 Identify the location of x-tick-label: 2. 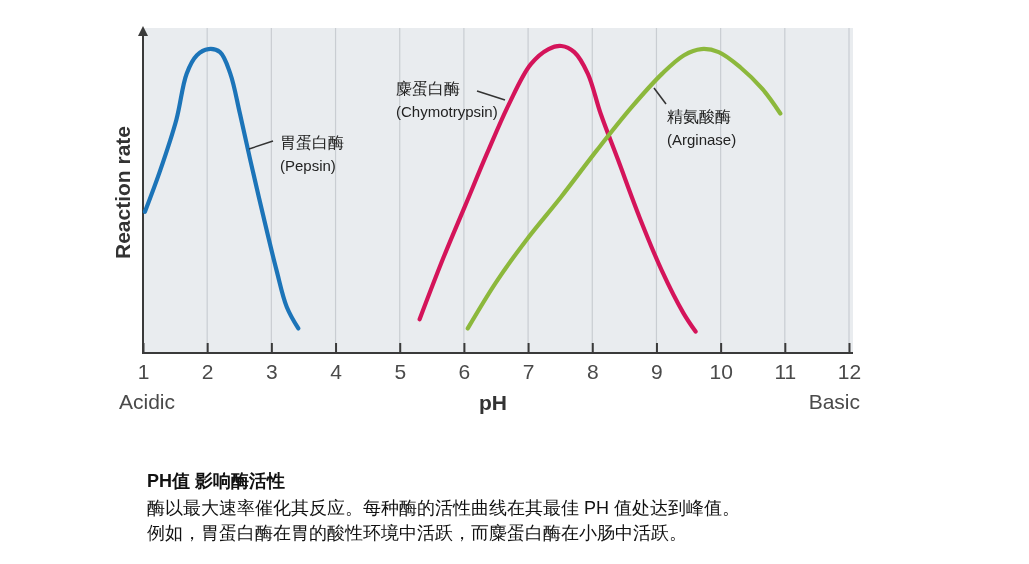
(207, 371).